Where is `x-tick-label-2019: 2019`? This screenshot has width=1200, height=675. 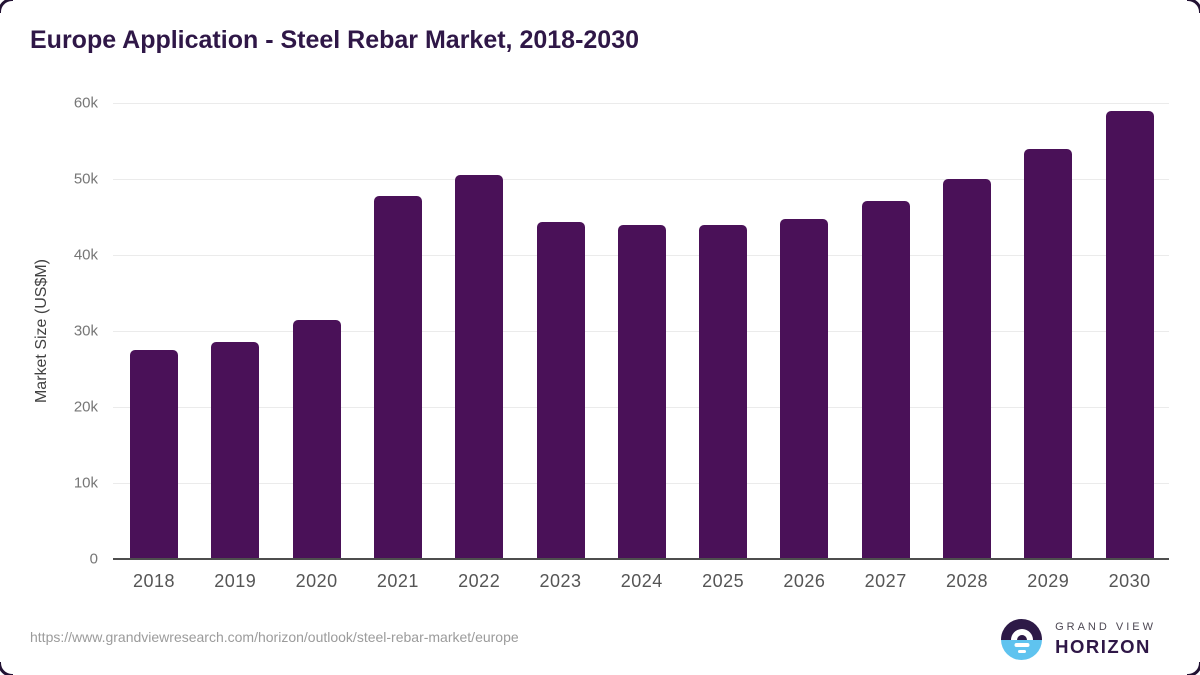
x-tick-label-2019: 2019 is located at coordinates (235, 581).